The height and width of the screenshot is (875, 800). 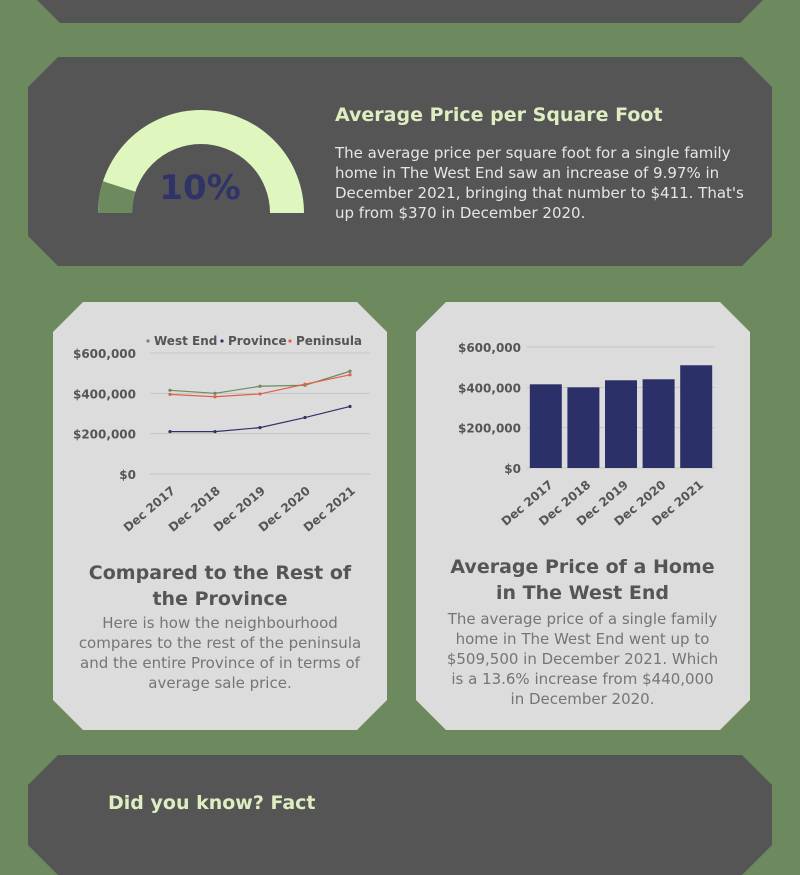 I want to click on legend-label: Peninsula, so click(x=329, y=341).